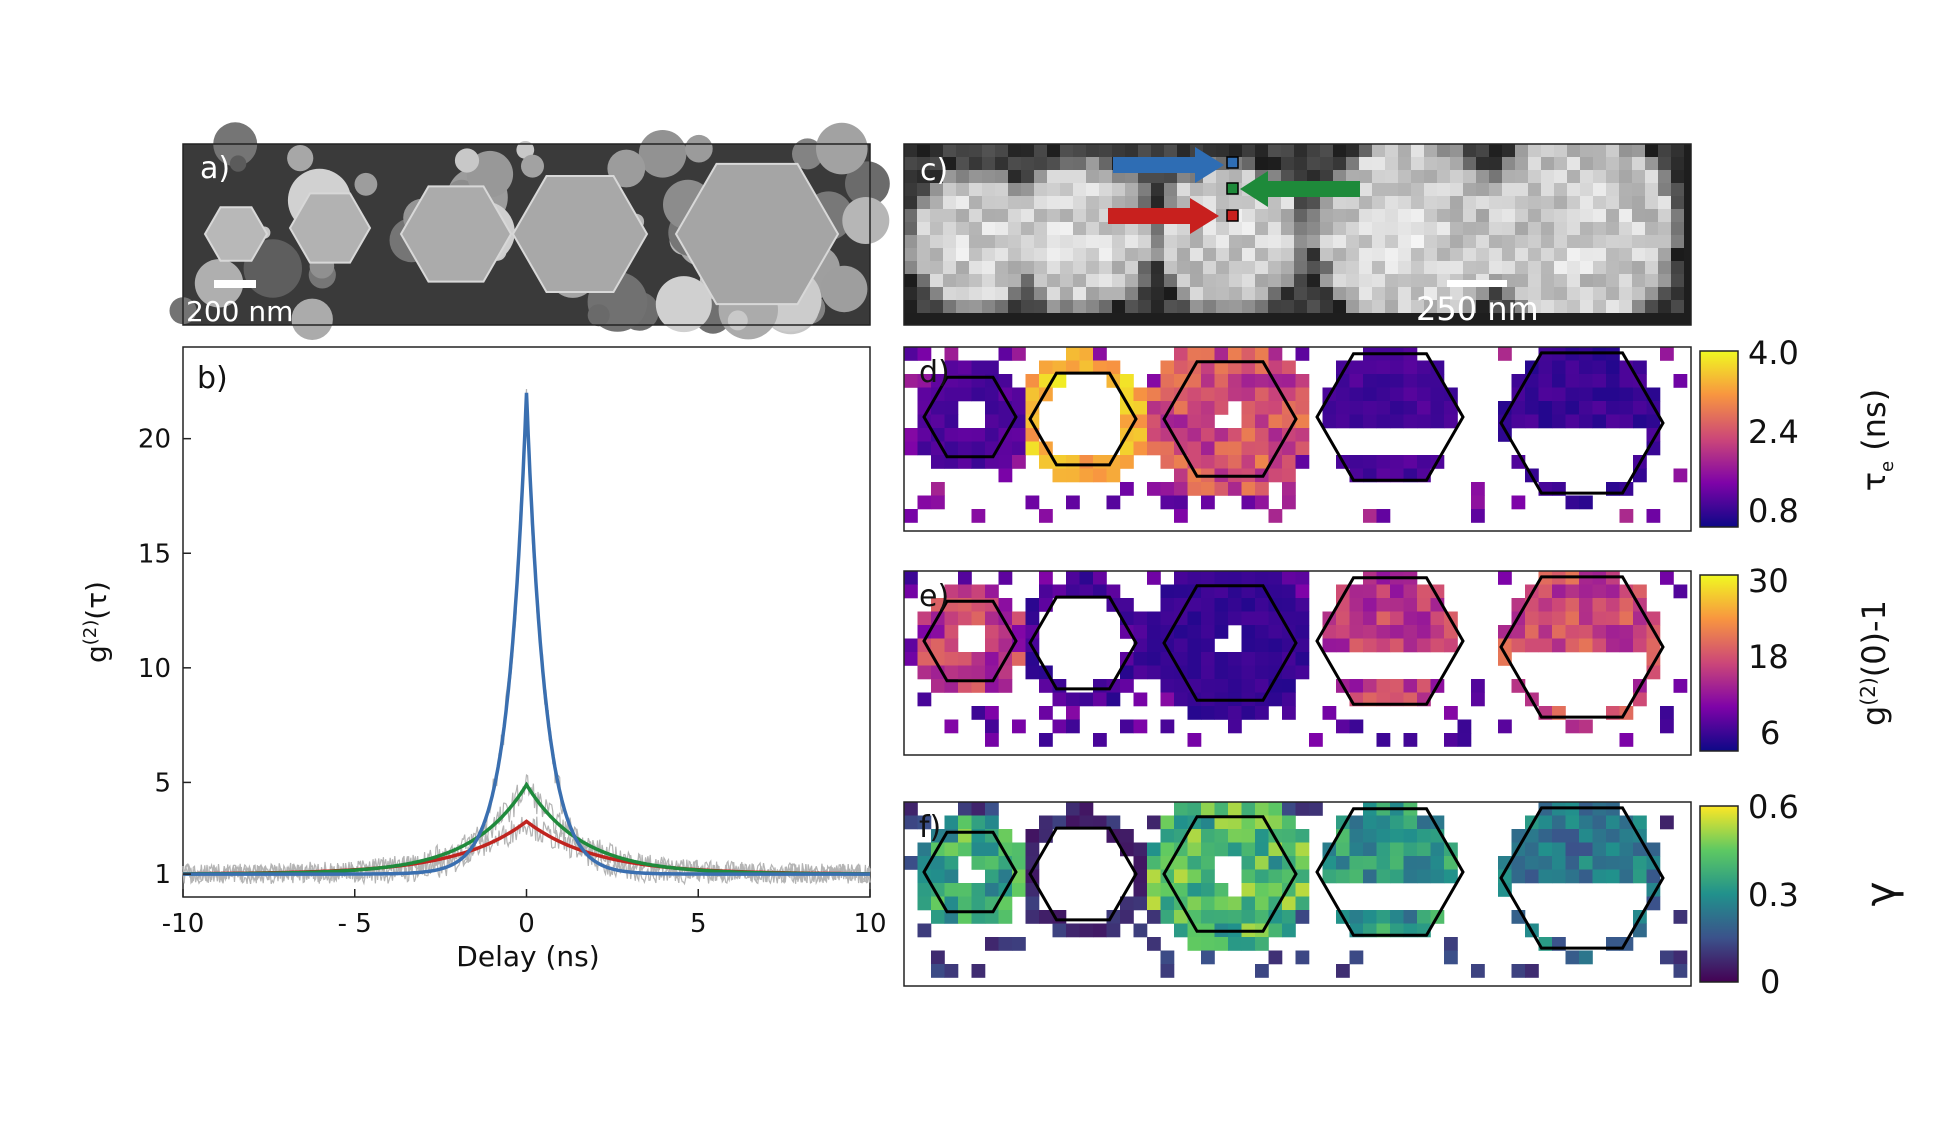 The width and height of the screenshot is (1950, 1137). I want to click on fit-curves, so click(526, 634).